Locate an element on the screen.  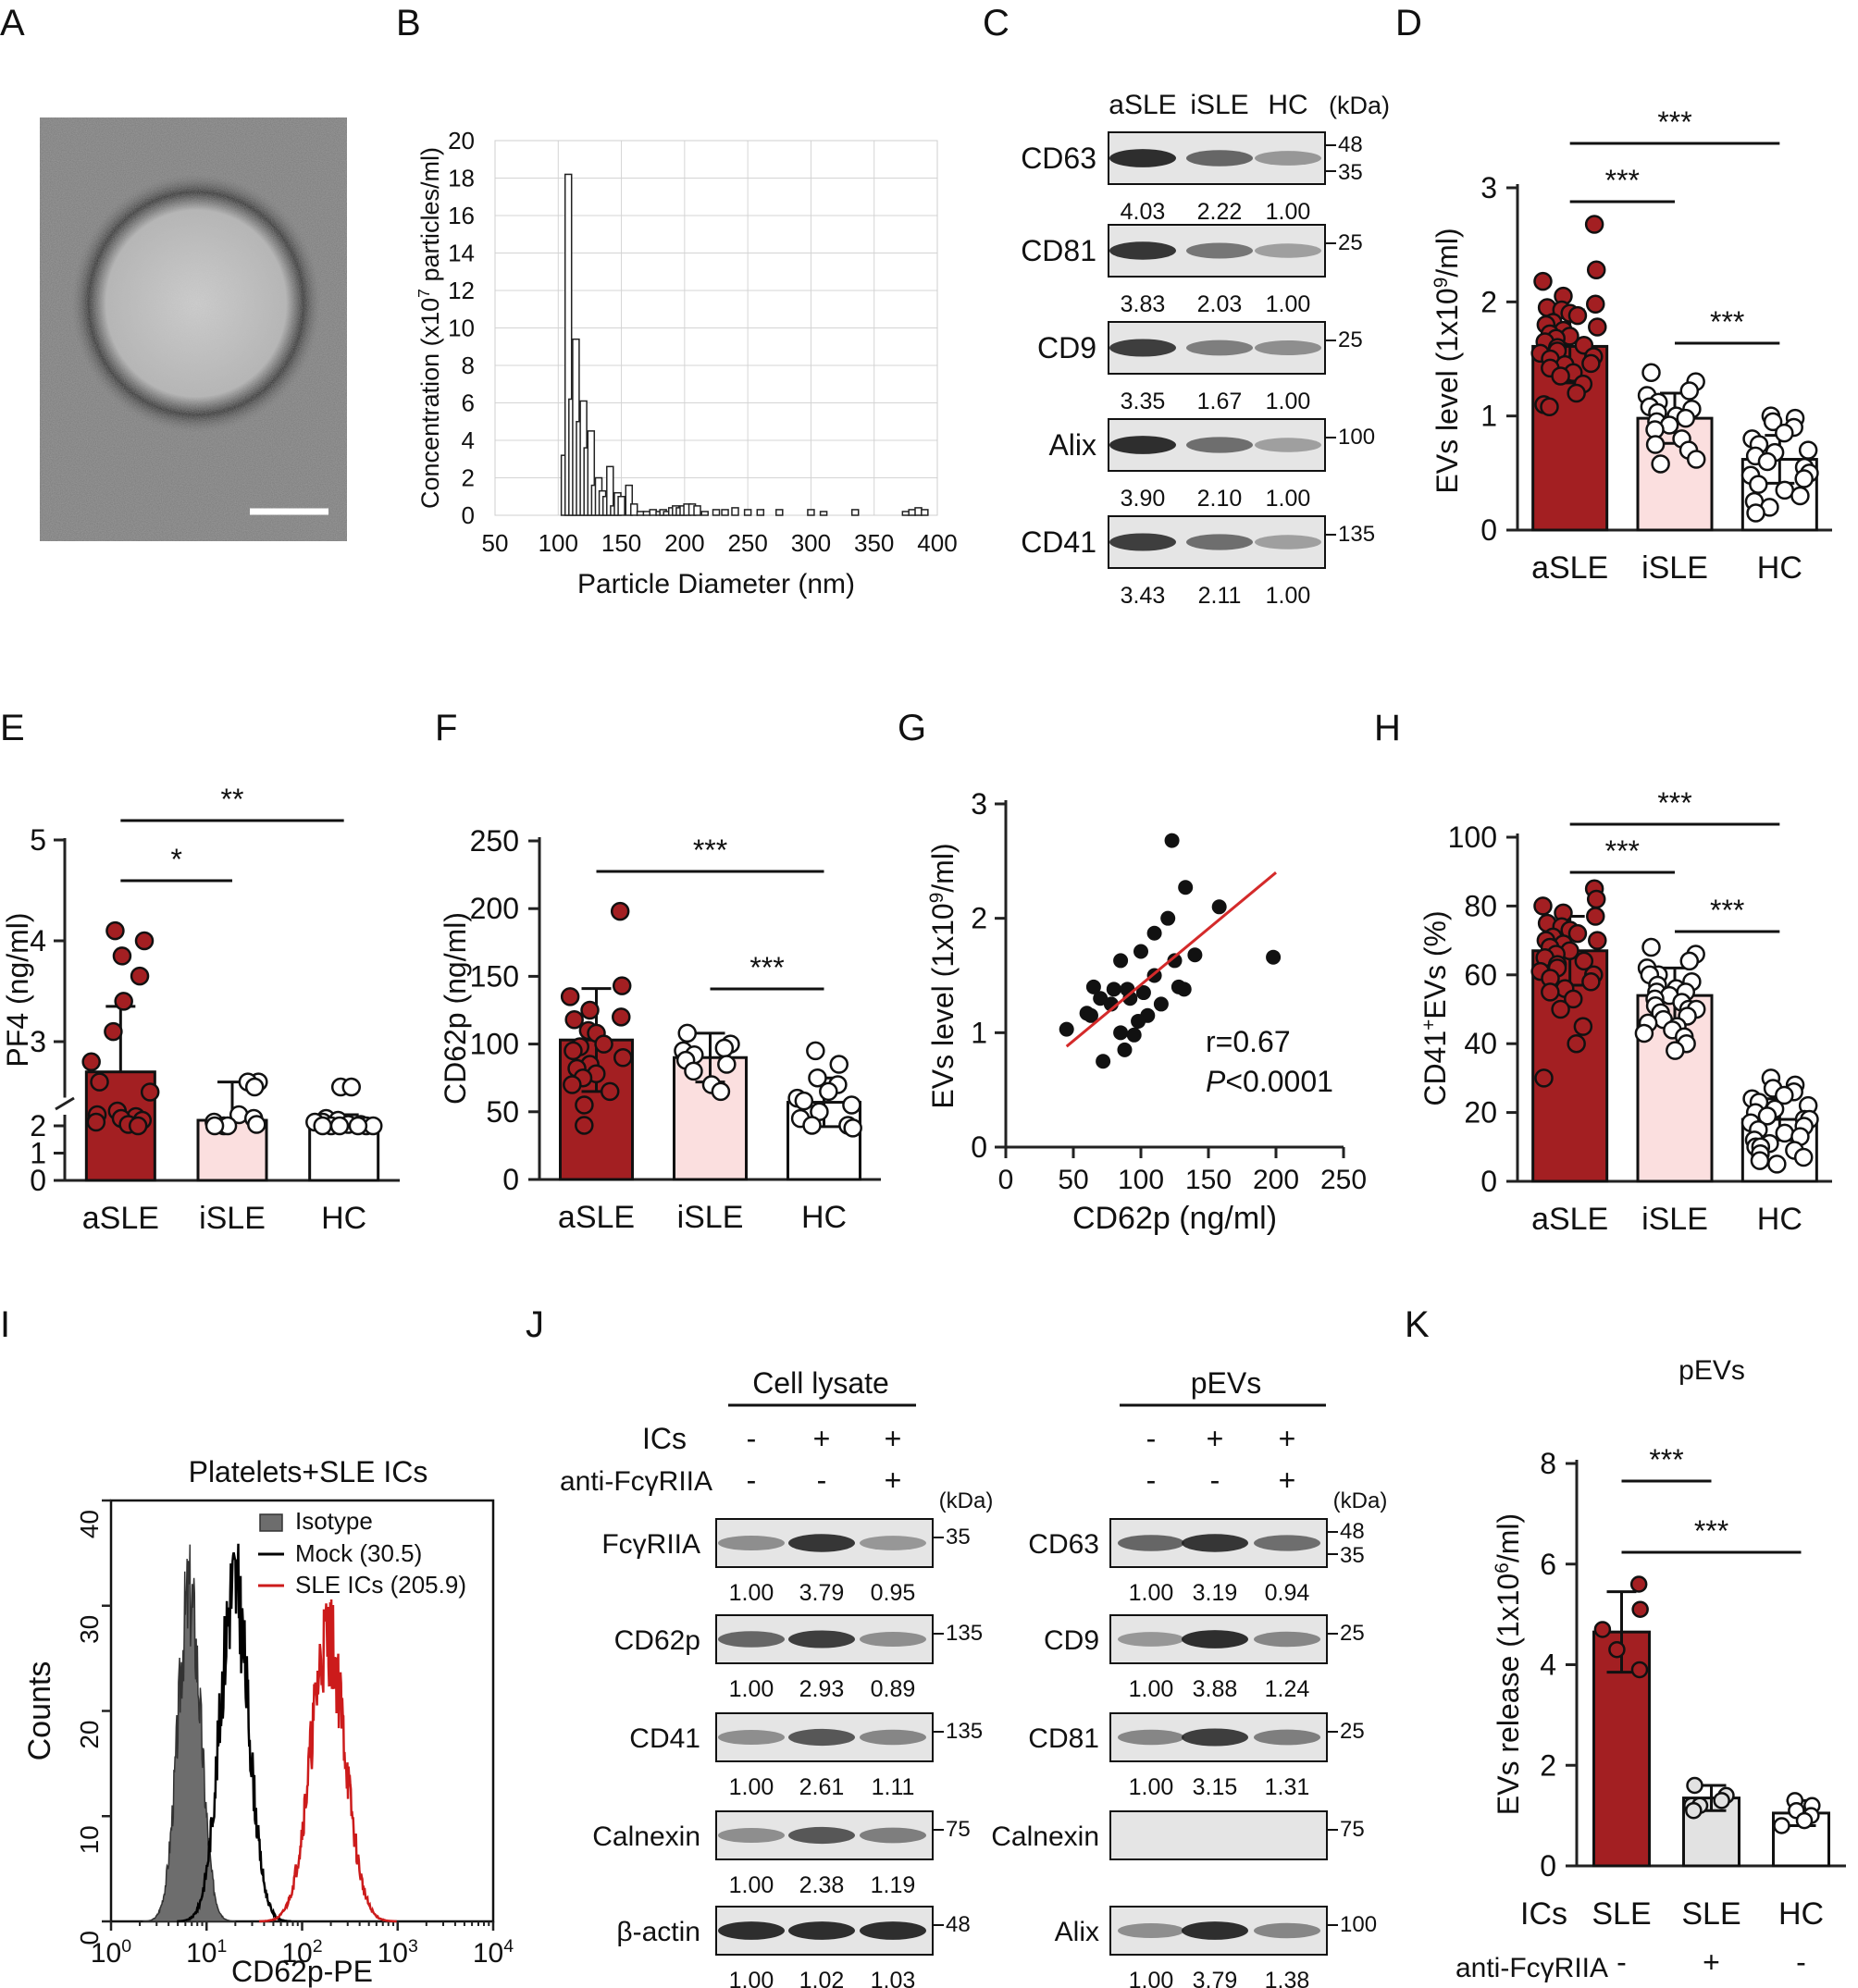
kda-unit-label: (kDa) is located at coordinates (1359, 105).